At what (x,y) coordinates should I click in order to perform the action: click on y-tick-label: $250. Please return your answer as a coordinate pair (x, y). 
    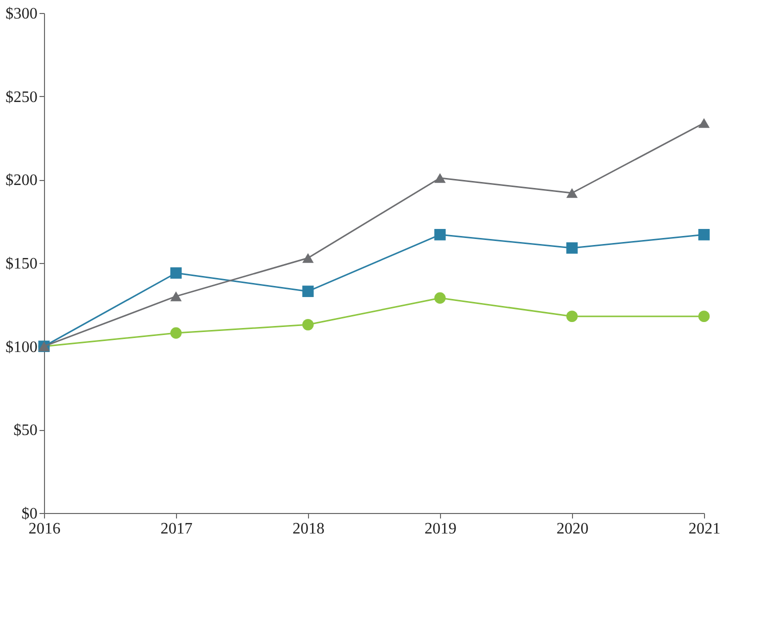
    Looking at the image, I should click on (22, 97).